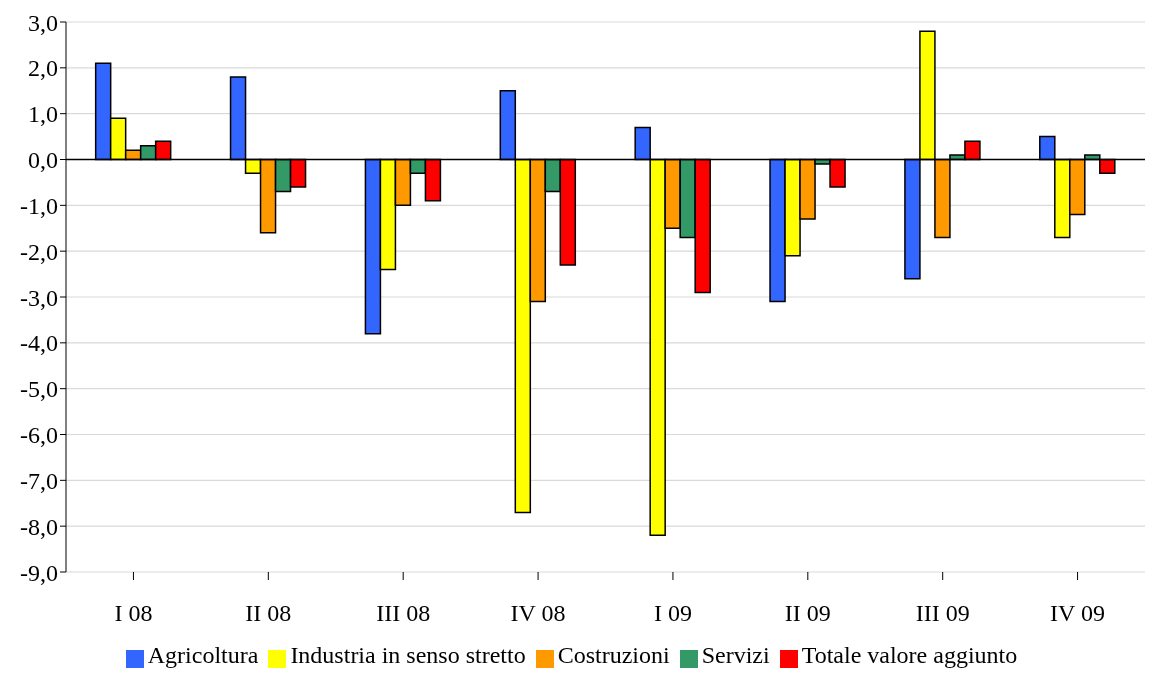 The height and width of the screenshot is (677, 1157). I want to click on y-tick-label: 1,0, so click(43, 114).